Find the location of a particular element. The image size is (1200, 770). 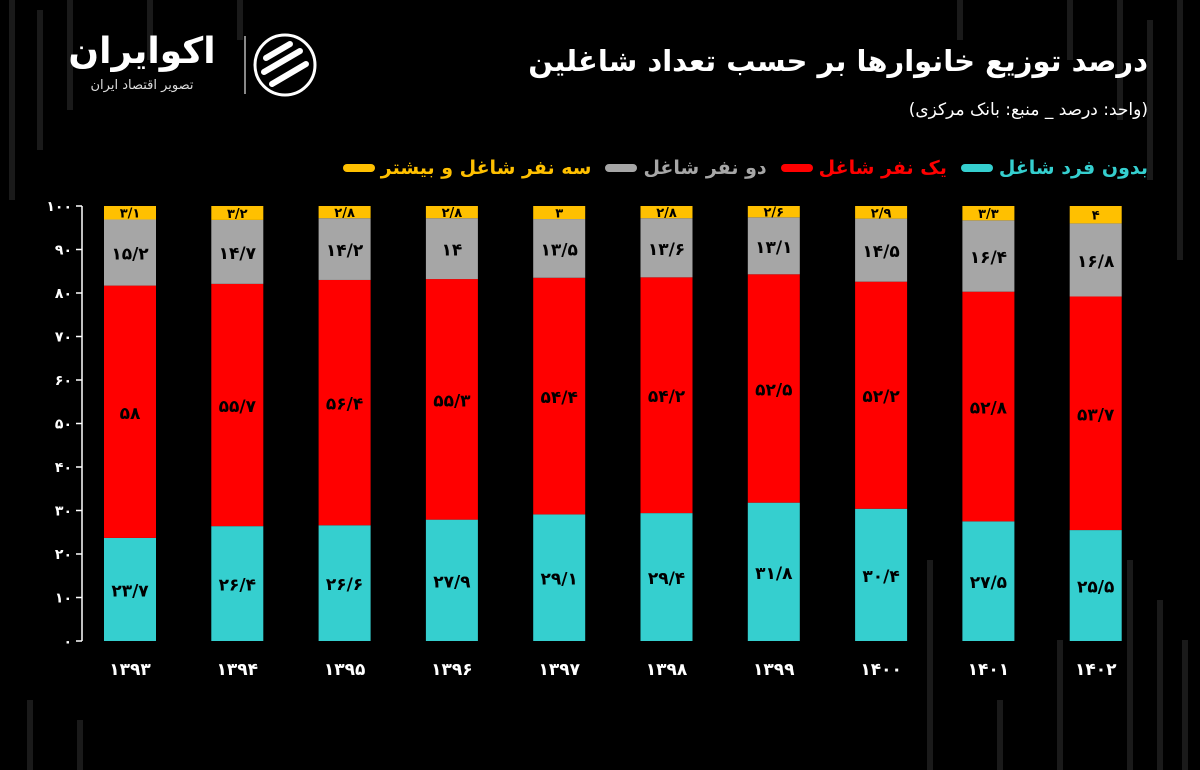

data-label-none: ۲۶/۶ is located at coordinates (344, 585).